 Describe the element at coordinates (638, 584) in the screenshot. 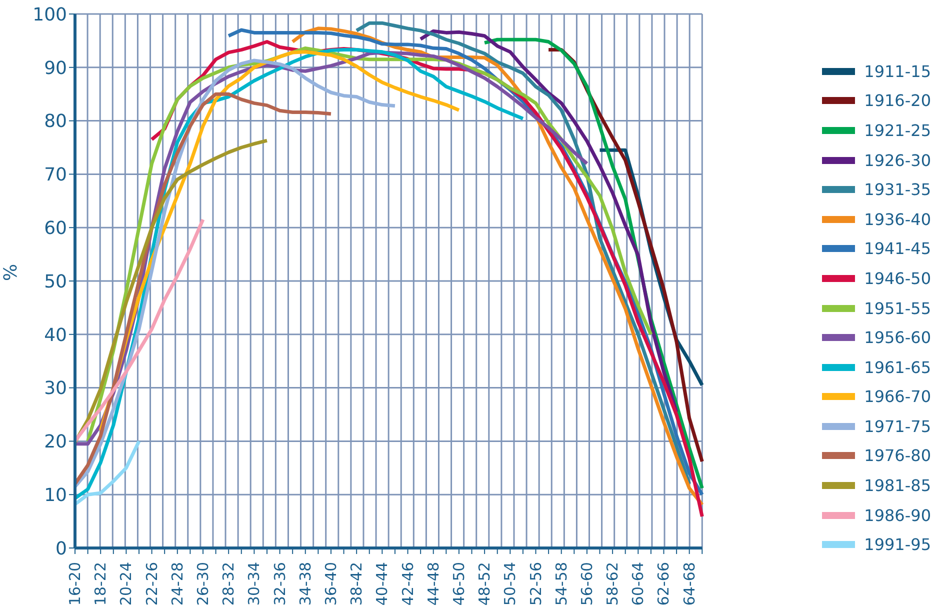

I see `x-tick-label: 60-64` at that location.